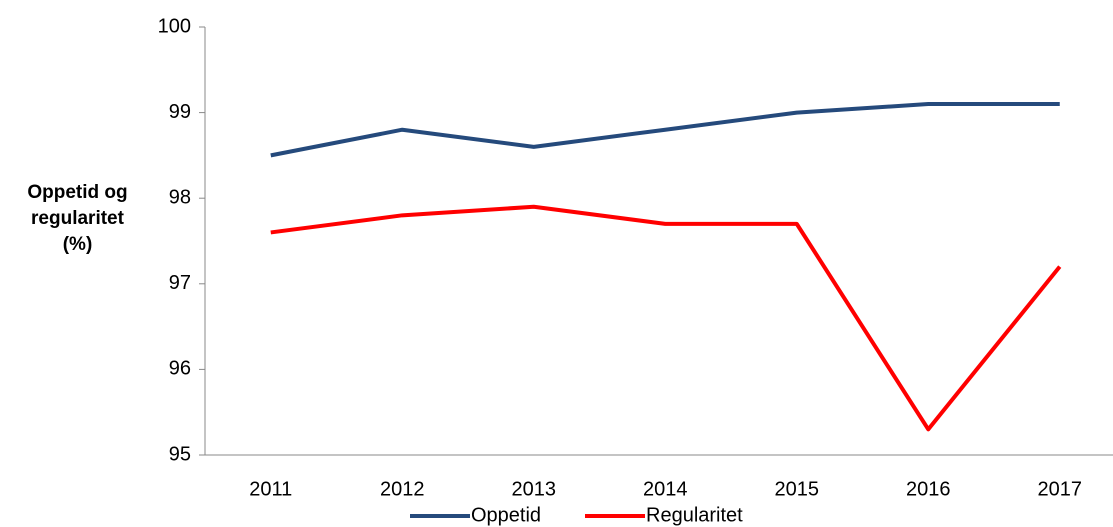 The image size is (1113, 527). Describe the element at coordinates (665, 130) in the screenshot. I see `series-line` at that location.